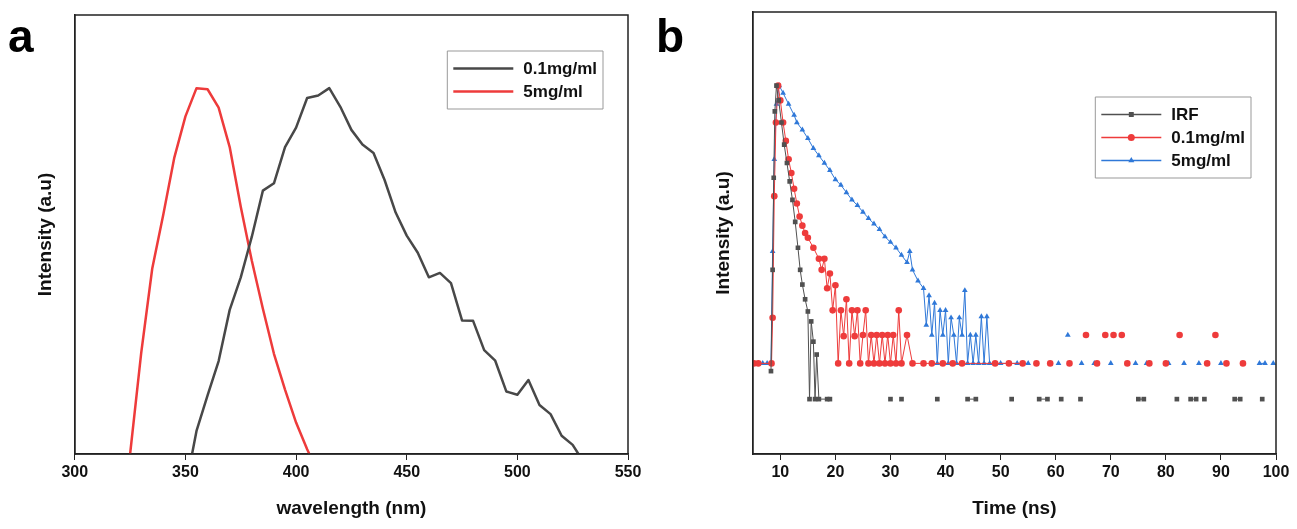 Image resolution: width=1297 pixels, height=529 pixels. What do you see at coordinates (835, 472) in the screenshot?
I see `x-tick-label: 20` at bounding box center [835, 472].